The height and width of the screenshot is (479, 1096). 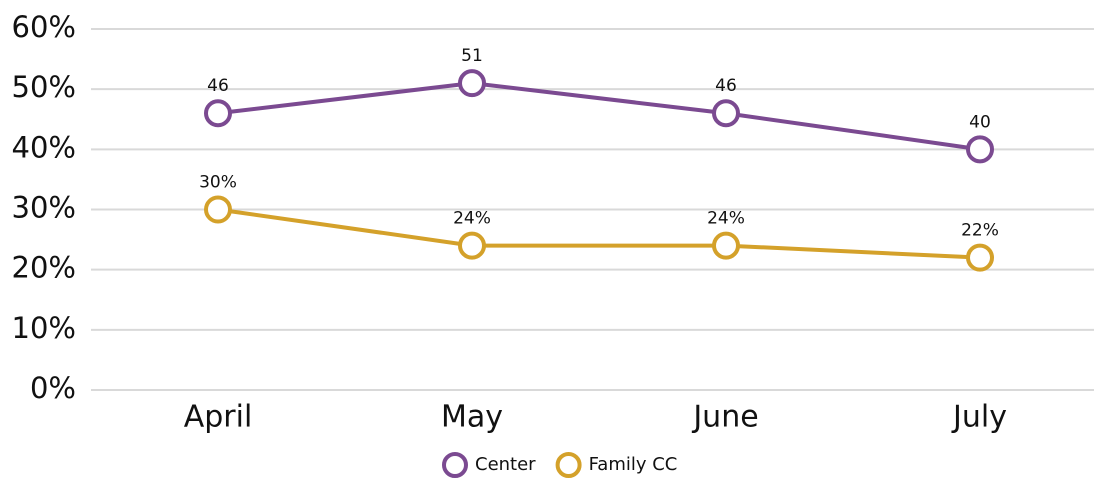 What do you see at coordinates (472, 56) in the screenshot?
I see `data-label: 51` at bounding box center [472, 56].